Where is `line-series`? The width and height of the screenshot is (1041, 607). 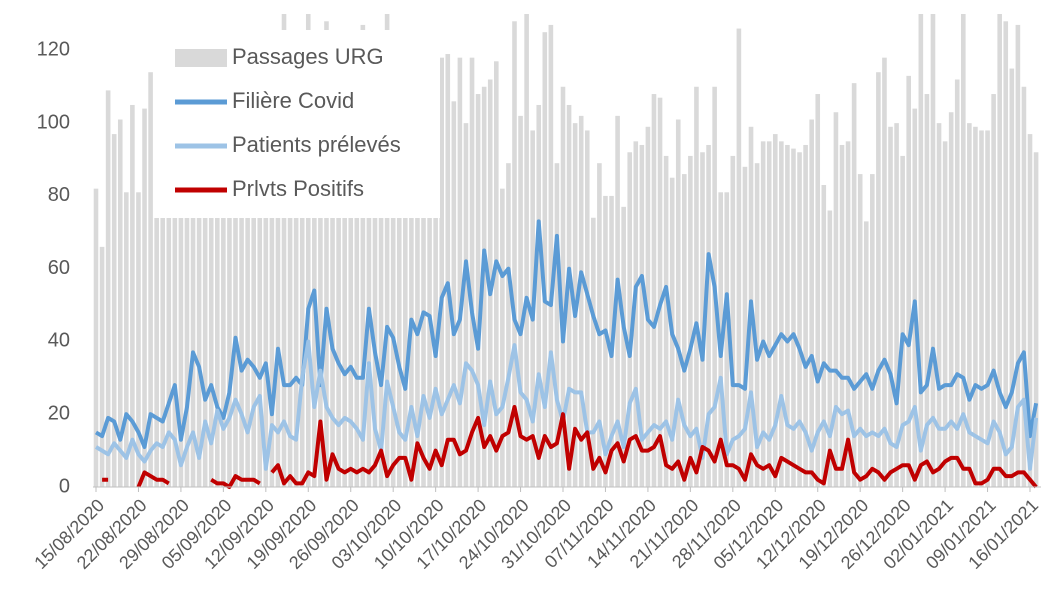
line-series is located at coordinates (570, 447).